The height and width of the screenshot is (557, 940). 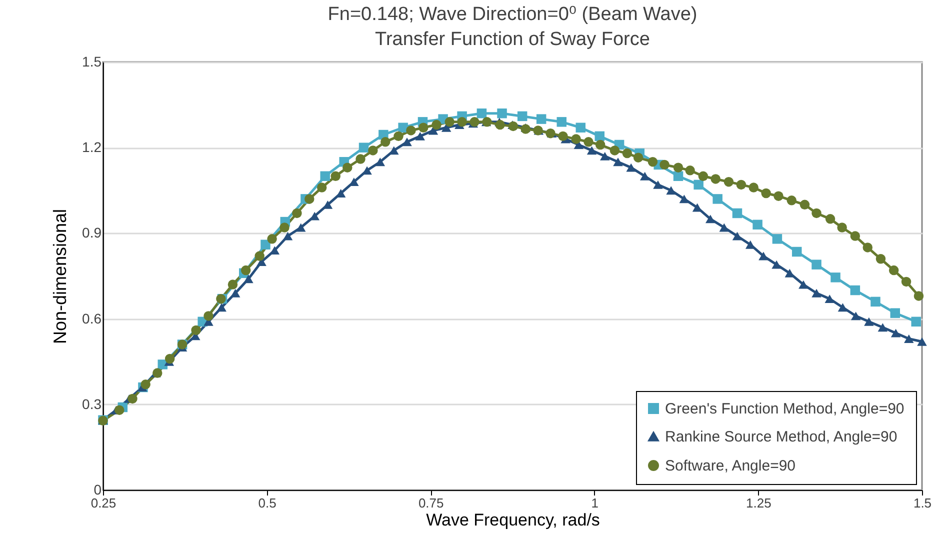 What do you see at coordinates (92, 232) in the screenshot?
I see `y-tick-label: 0.9` at bounding box center [92, 232].